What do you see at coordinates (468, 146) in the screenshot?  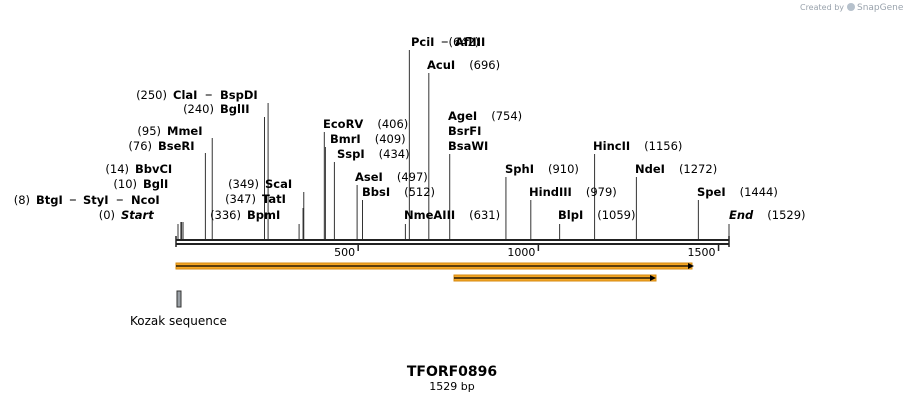 I see `site-label-bsawi: BsaWI` at bounding box center [468, 146].